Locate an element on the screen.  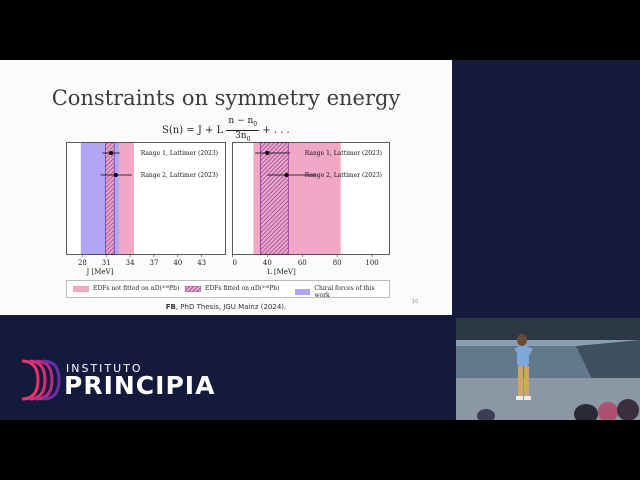
tick-label: 37 is located at coordinates (153, 263).